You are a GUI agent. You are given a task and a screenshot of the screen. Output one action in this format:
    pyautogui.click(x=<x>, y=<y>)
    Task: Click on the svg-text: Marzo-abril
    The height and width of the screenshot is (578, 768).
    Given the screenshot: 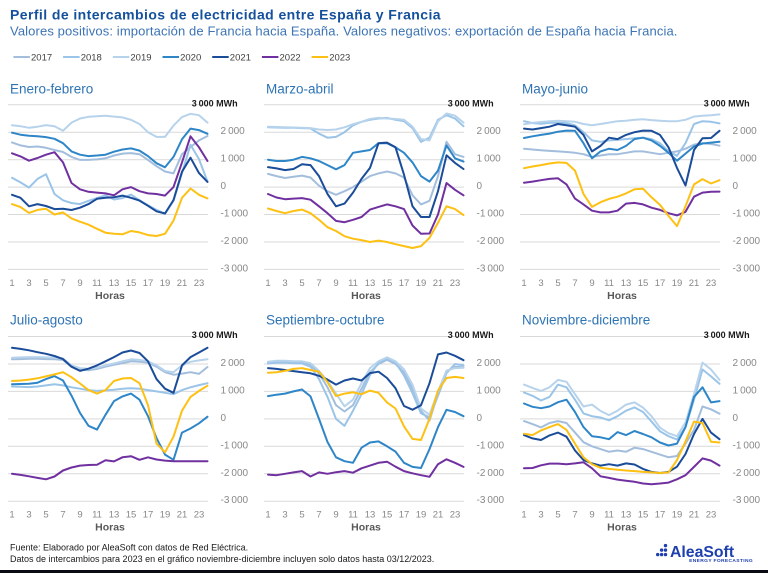 What is the action you would take?
    pyautogui.click(x=300, y=89)
    